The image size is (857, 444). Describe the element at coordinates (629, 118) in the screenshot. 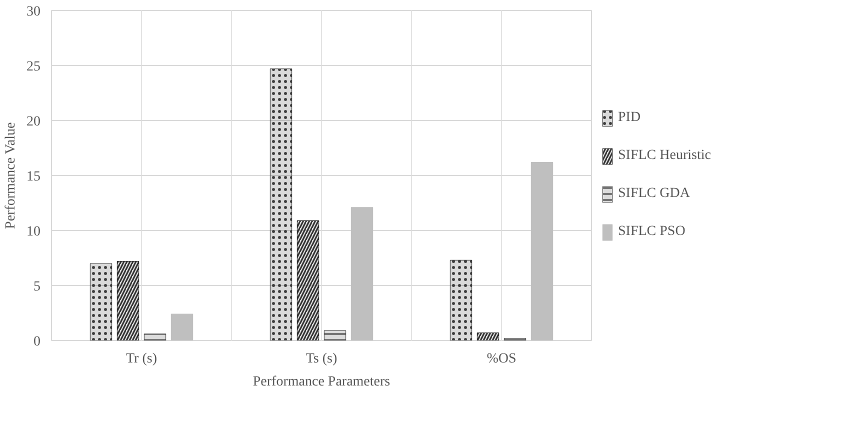

I see `legend-label: PID` at that location.